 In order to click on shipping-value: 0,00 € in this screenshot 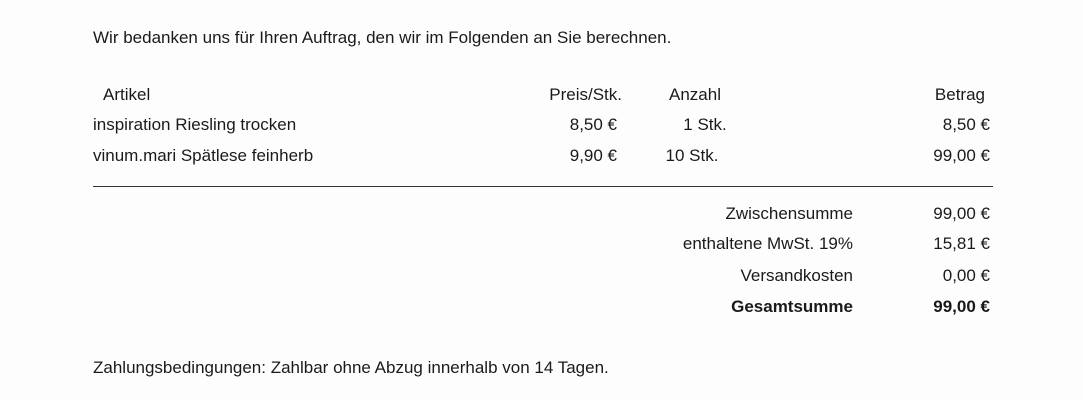, I will do `click(966, 275)`.